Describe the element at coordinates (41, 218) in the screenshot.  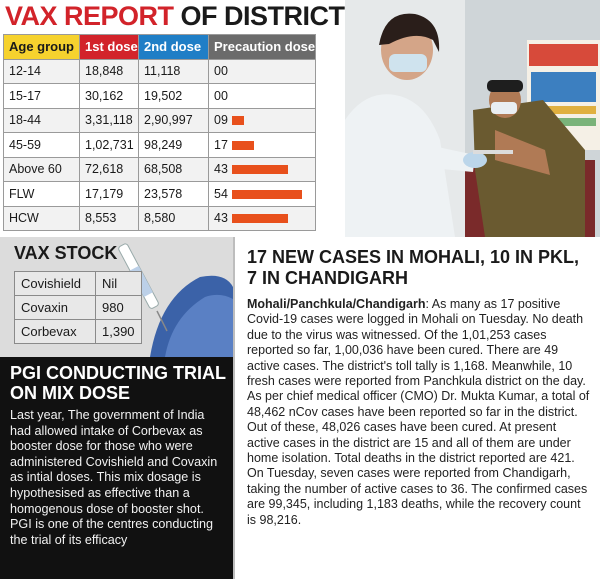
I see `cell-age-group: HCW` at that location.